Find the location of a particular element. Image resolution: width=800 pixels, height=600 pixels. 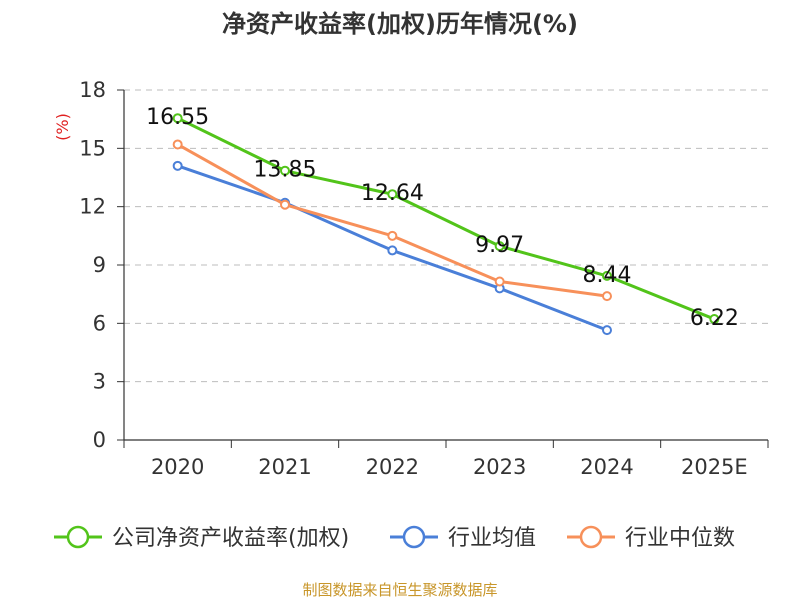

source-note: 制图数据来自恒生聚源数据库 is located at coordinates (399, 590).